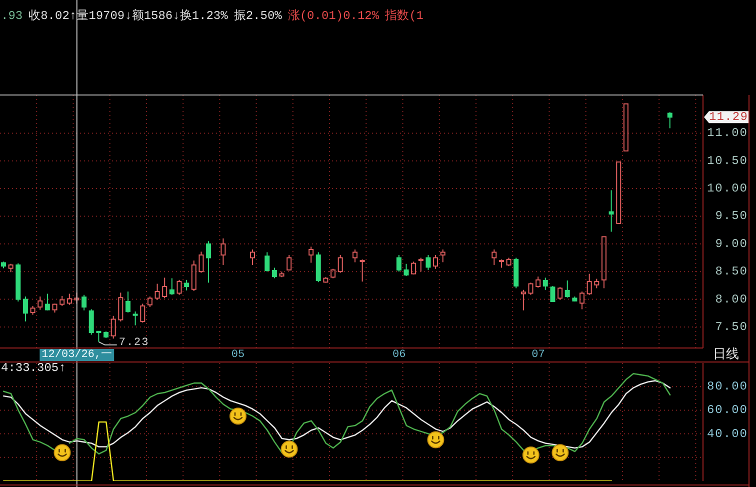  What do you see at coordinates (727, 410) in the screenshot?
I see `y-tick-label: 60.00` at bounding box center [727, 410].